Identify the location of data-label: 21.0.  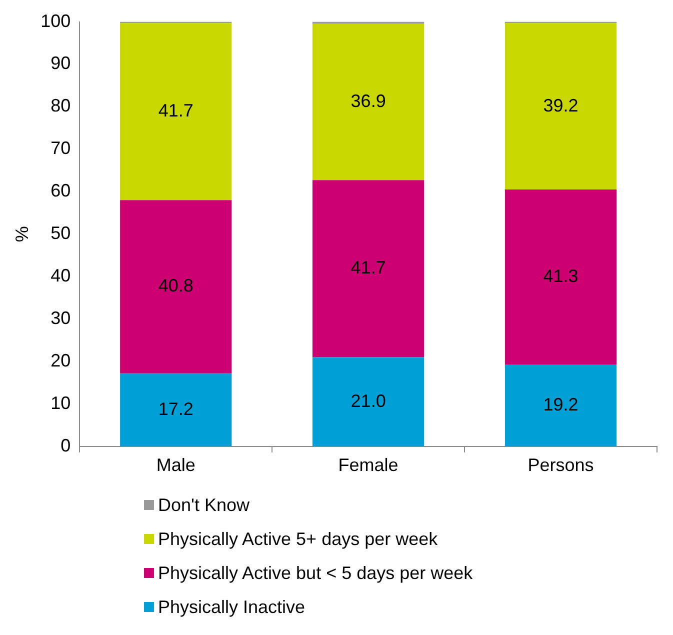
(368, 400).